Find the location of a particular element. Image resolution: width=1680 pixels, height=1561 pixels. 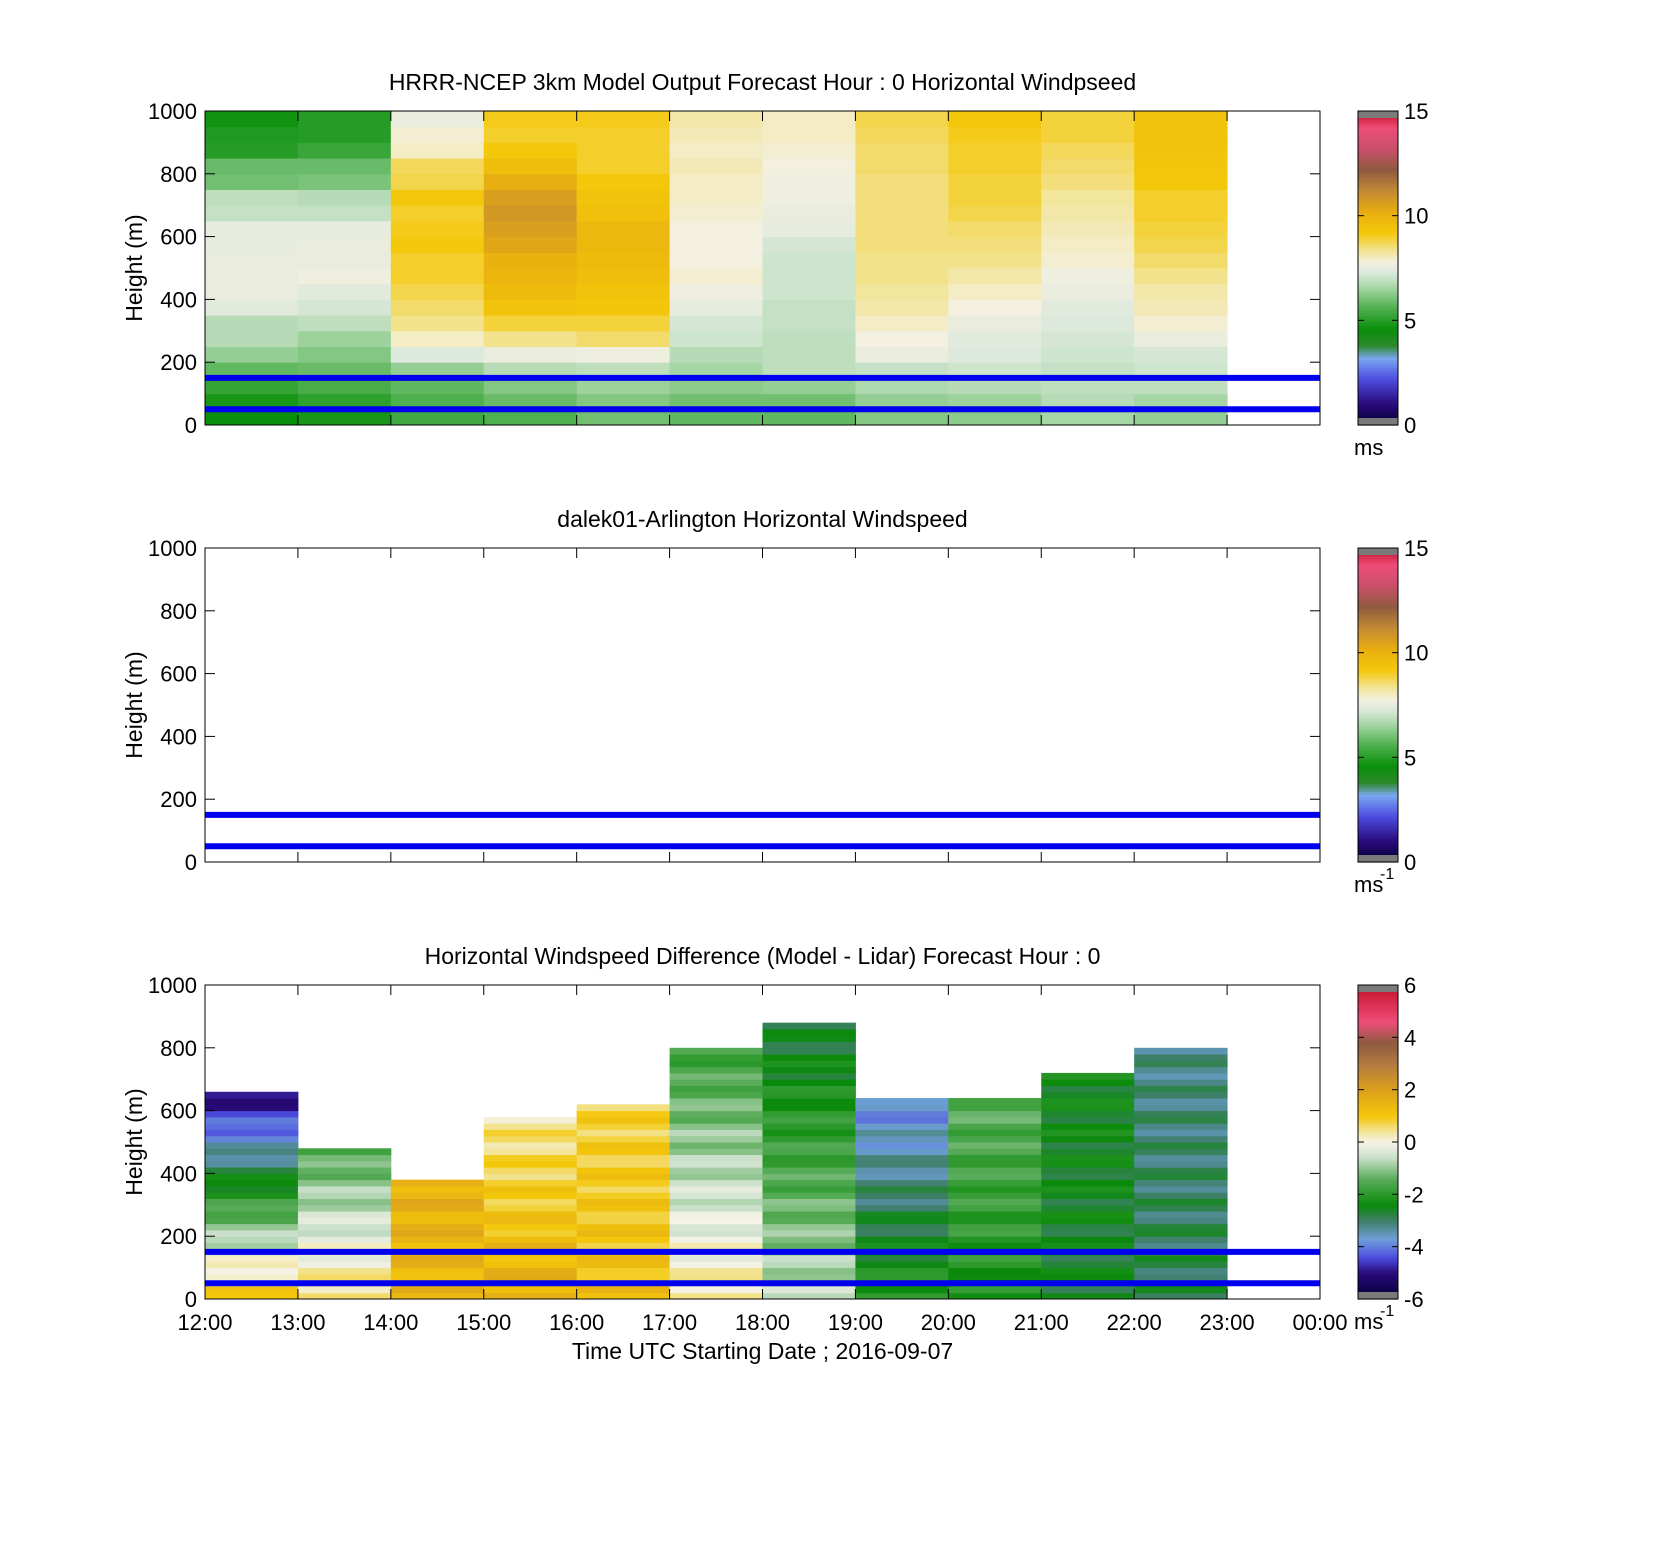

colorbar: -6 -4 -2 0 2 4 6 ms-1 is located at coordinates (1389, 1153).